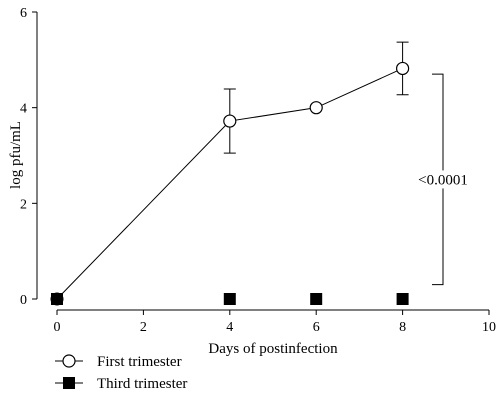  I want to click on x-tick-label: 2, so click(143, 327).